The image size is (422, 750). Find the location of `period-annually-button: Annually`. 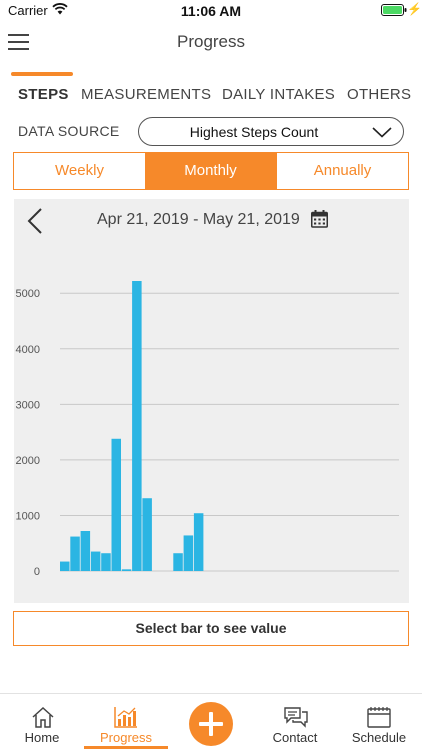

period-annually-button: Annually is located at coordinates (342, 170).